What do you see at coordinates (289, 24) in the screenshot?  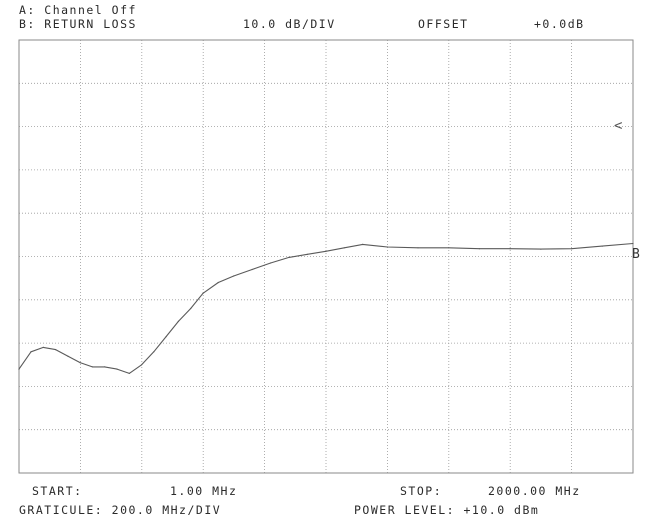 I see `scale-readout: 10.0 dB/DIV` at bounding box center [289, 24].